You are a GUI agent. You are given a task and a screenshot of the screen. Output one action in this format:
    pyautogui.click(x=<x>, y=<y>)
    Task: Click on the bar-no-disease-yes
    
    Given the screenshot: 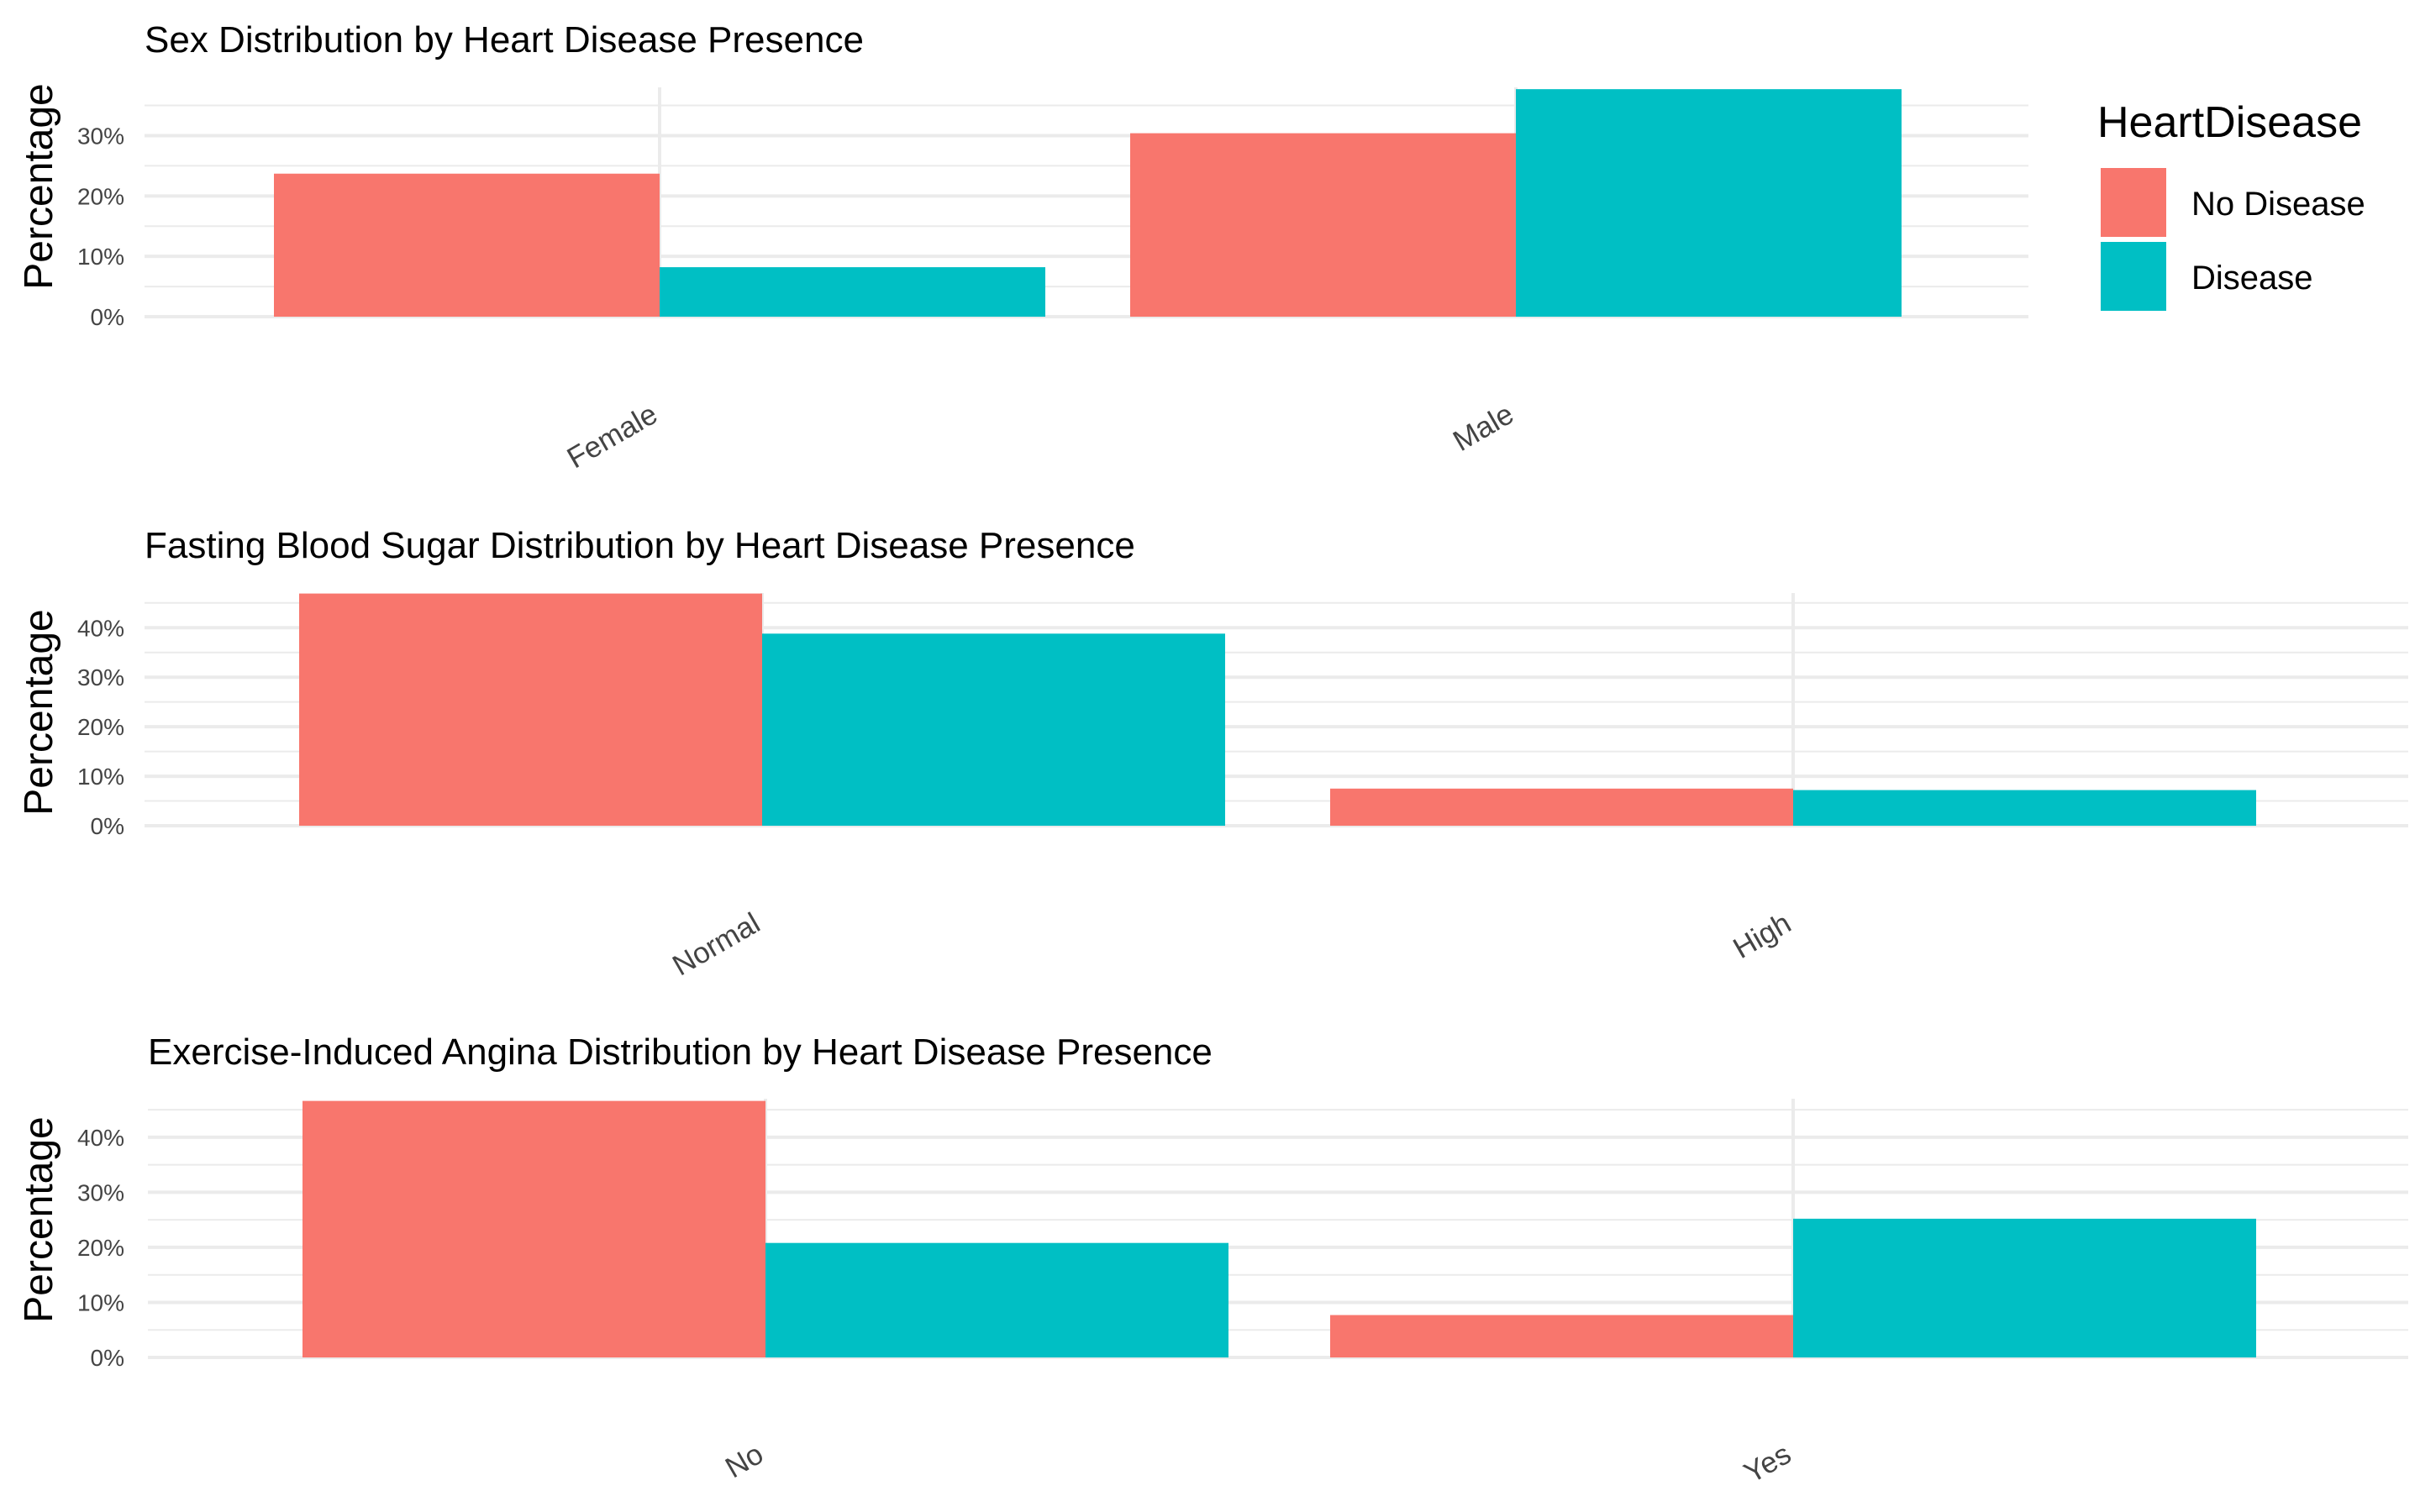 What is the action you would take?
    pyautogui.click(x=1561, y=1336)
    